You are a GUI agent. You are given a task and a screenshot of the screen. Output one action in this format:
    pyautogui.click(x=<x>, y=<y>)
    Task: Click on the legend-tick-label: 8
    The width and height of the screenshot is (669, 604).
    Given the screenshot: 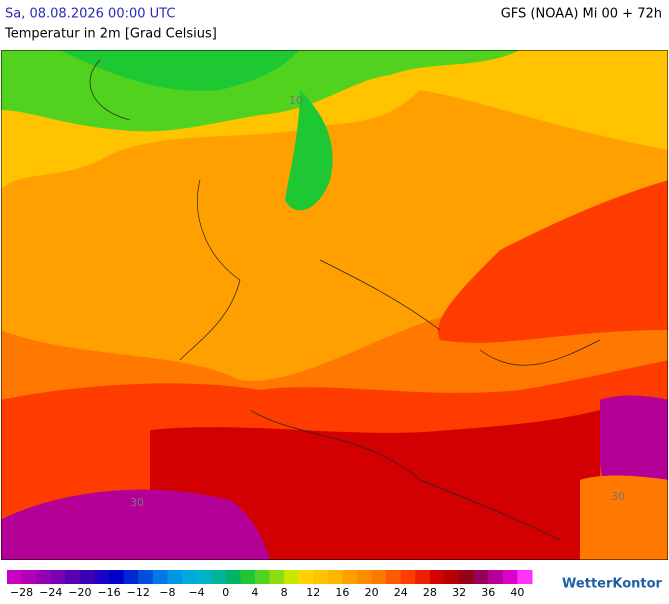 What is the action you would take?
    pyautogui.click(x=284, y=592)
    